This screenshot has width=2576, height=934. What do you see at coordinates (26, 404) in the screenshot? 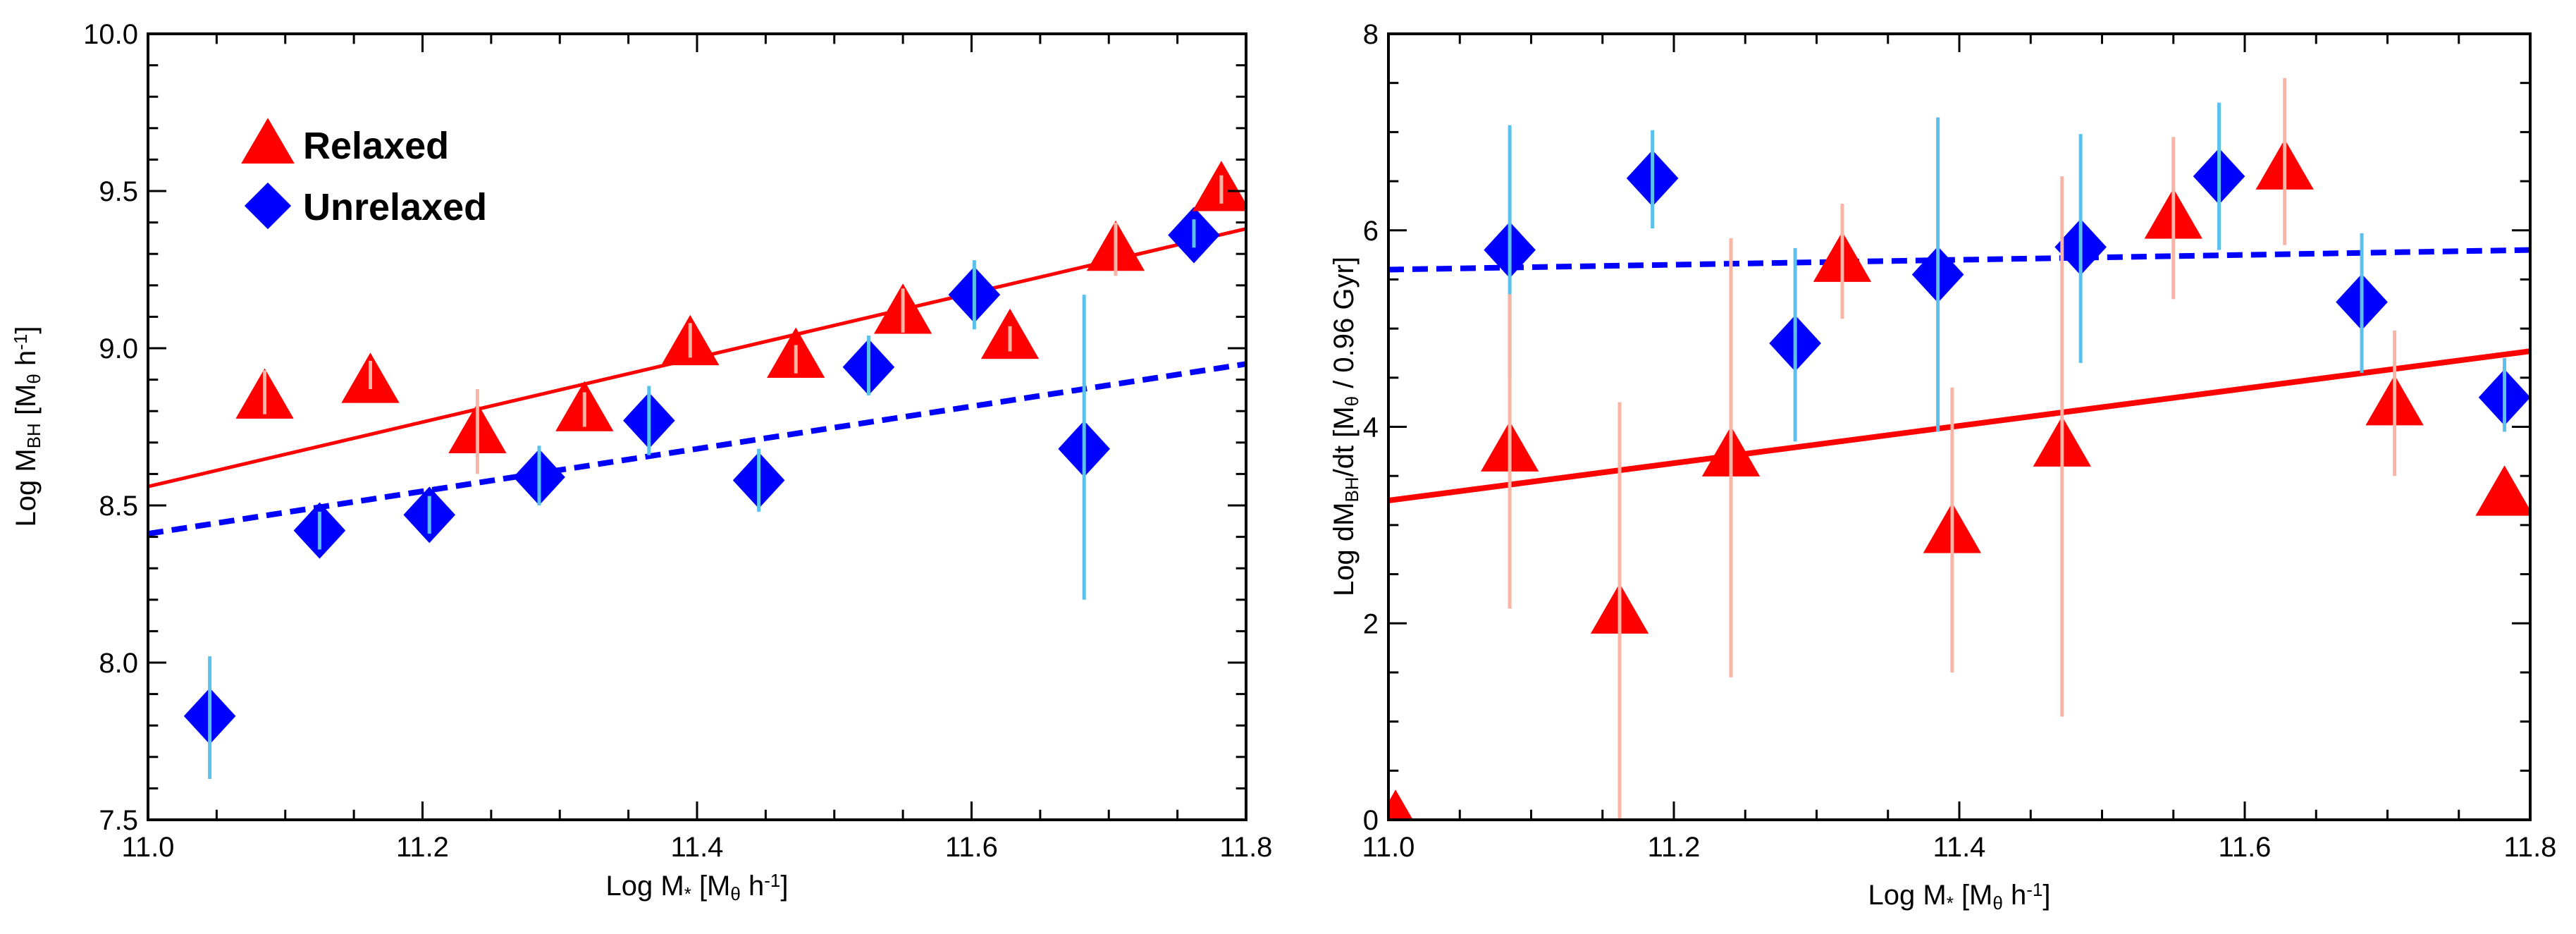
I see `y-axis-label-post: [M` at bounding box center [26, 404].